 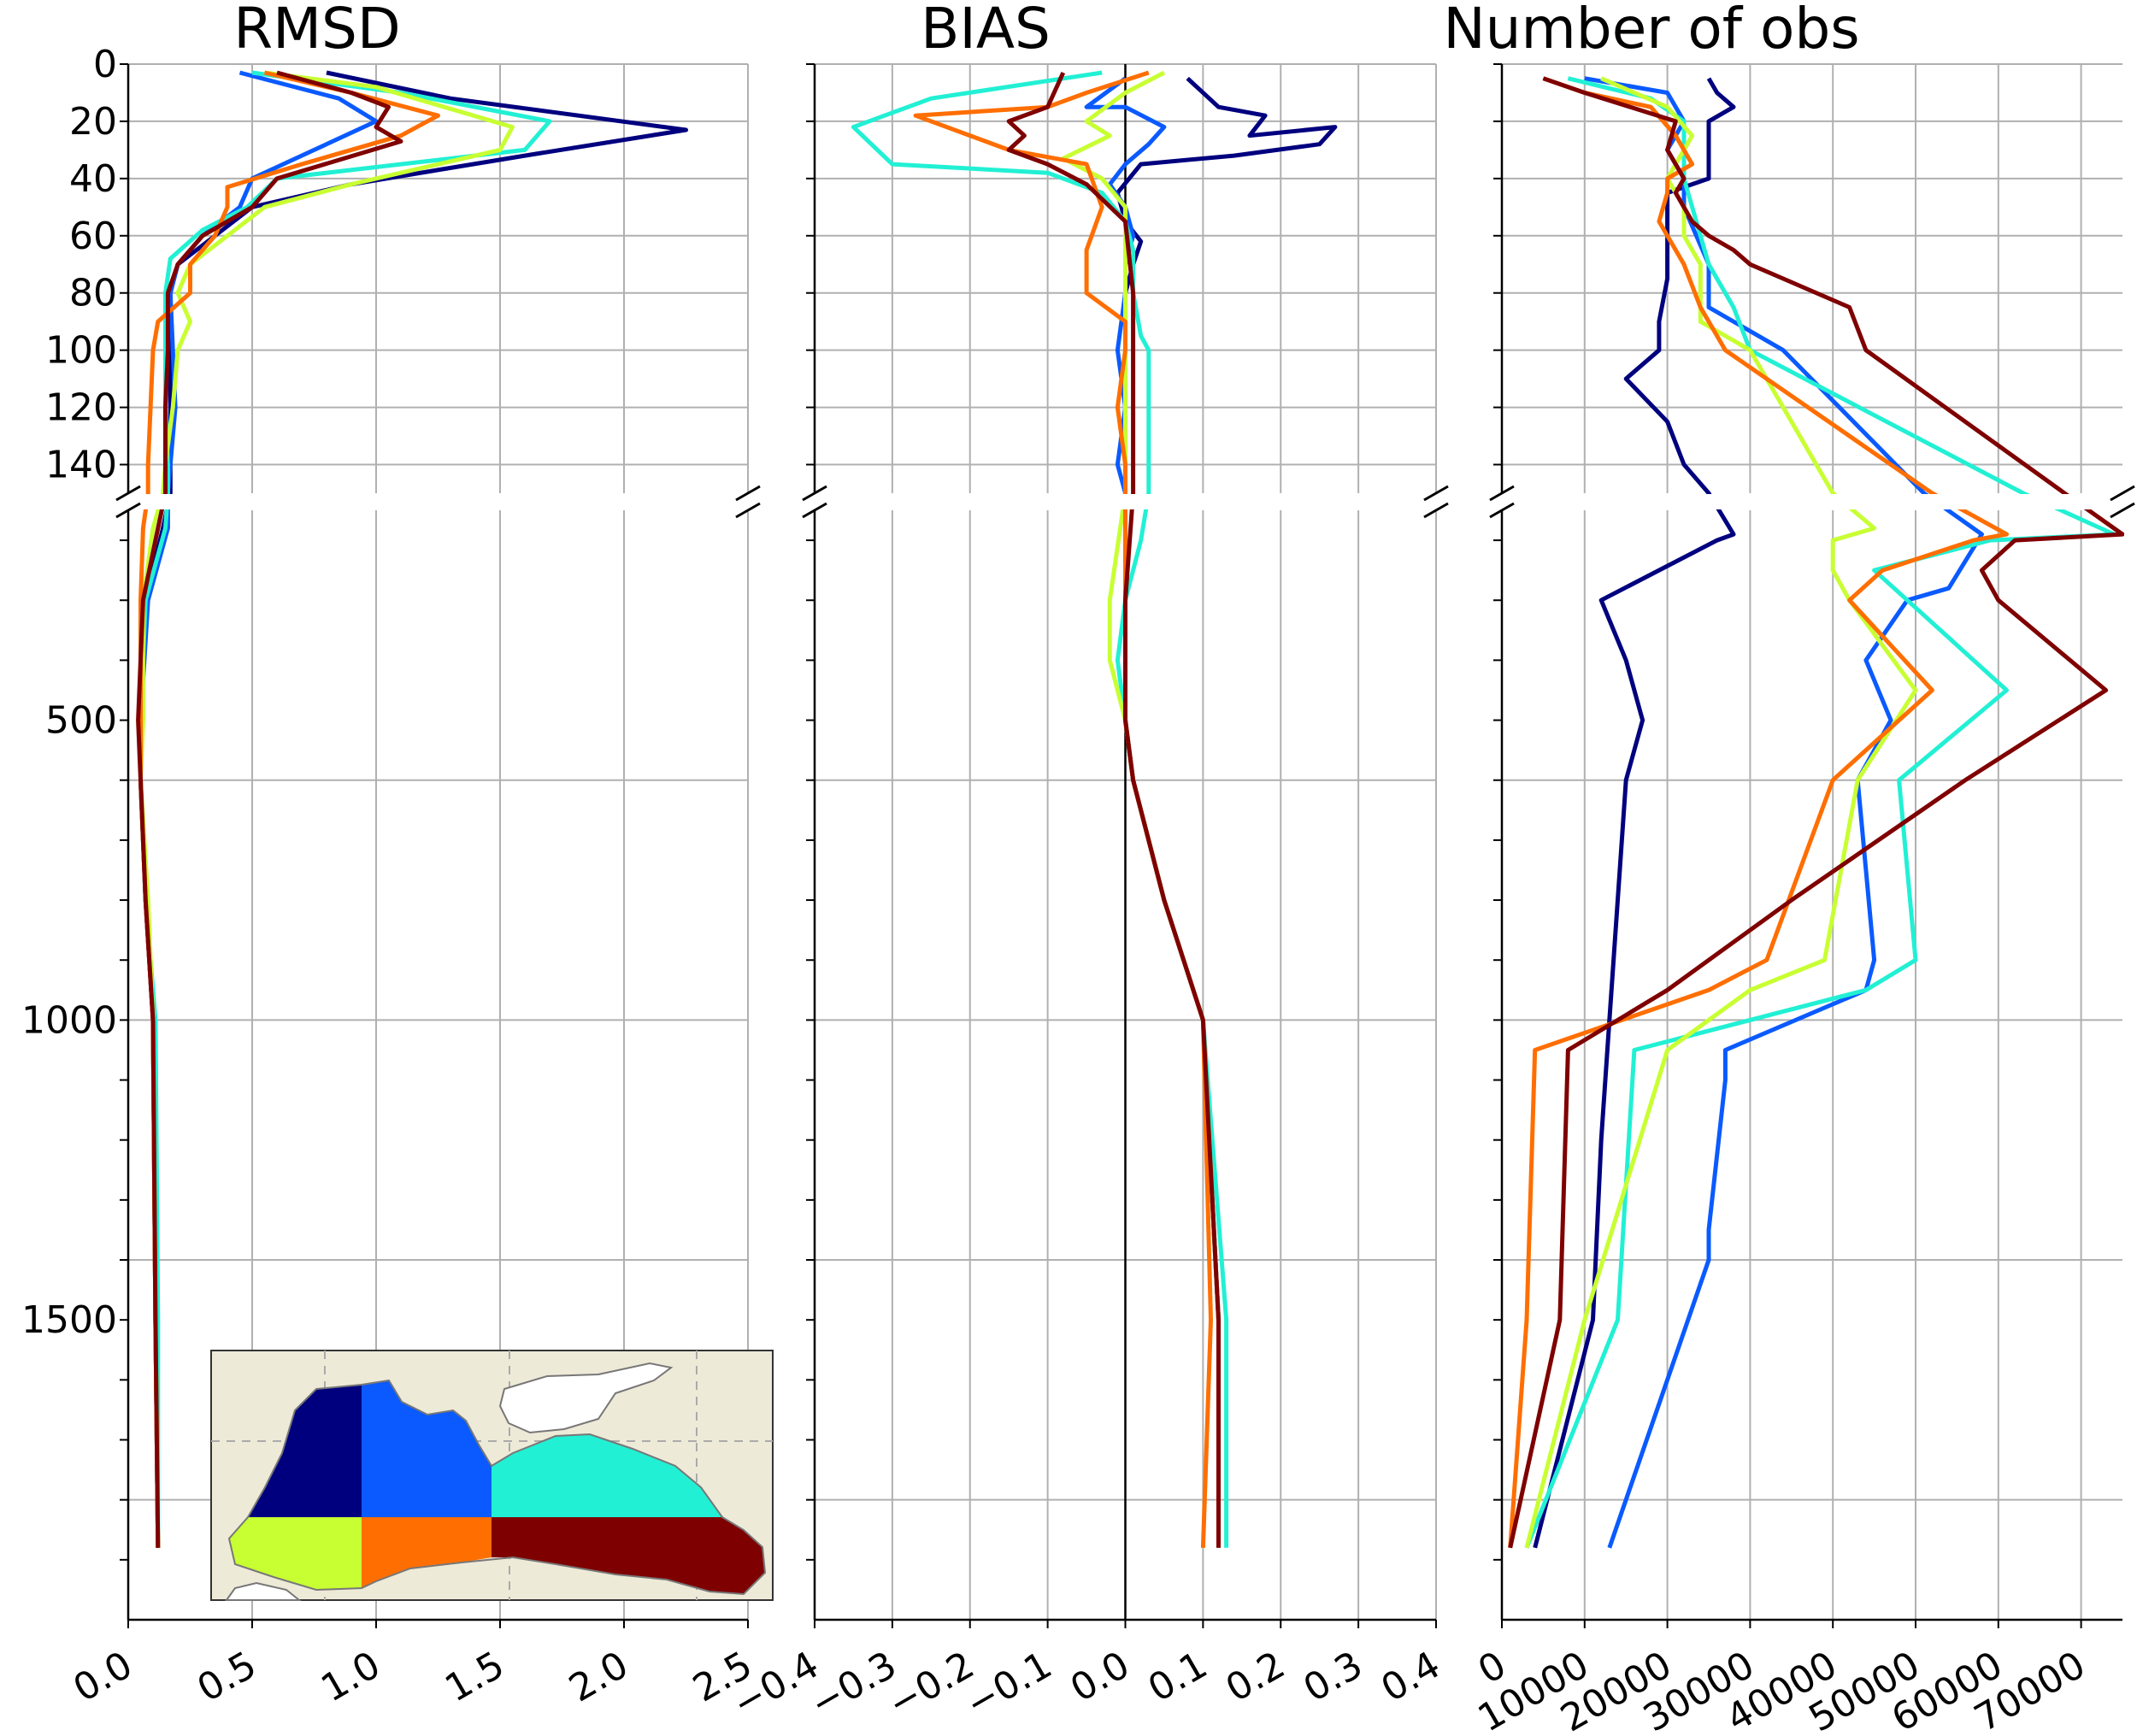 What do you see at coordinates (427, 1448) in the screenshot?
I see `region-ne-west` at bounding box center [427, 1448].